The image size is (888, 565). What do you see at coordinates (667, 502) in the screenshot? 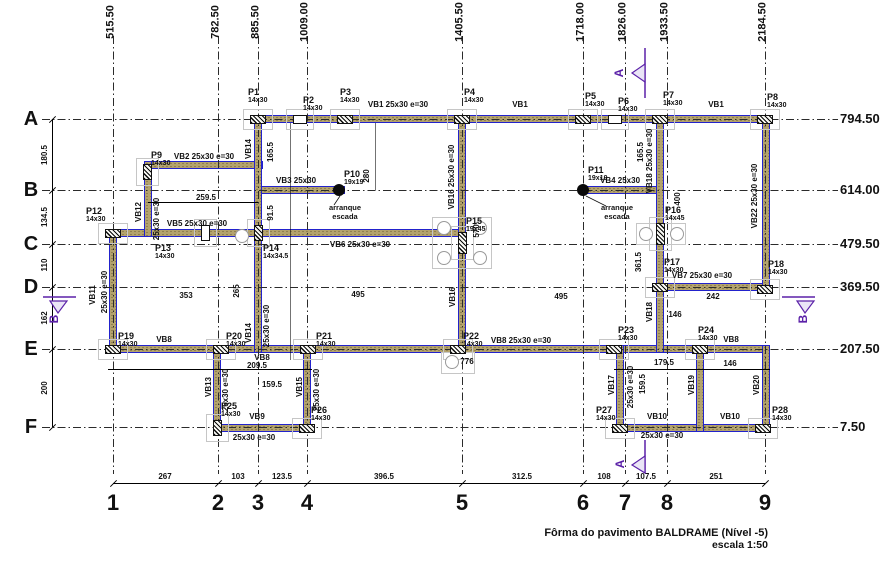
I see `grid-number: 8` at bounding box center [667, 502].